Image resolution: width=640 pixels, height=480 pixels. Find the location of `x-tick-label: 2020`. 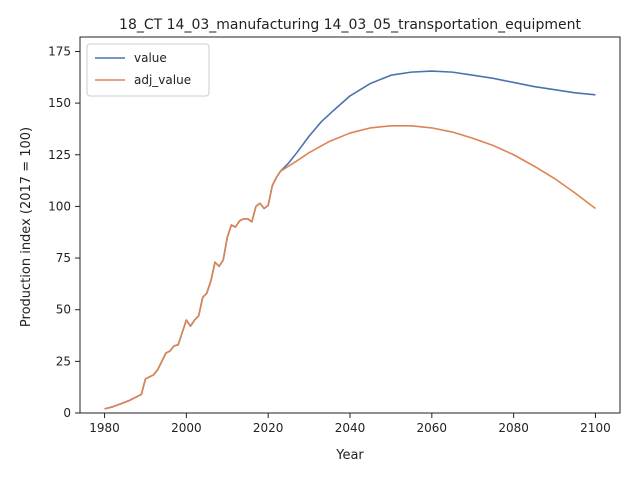

x-tick-label: 2020 is located at coordinates (268, 428).